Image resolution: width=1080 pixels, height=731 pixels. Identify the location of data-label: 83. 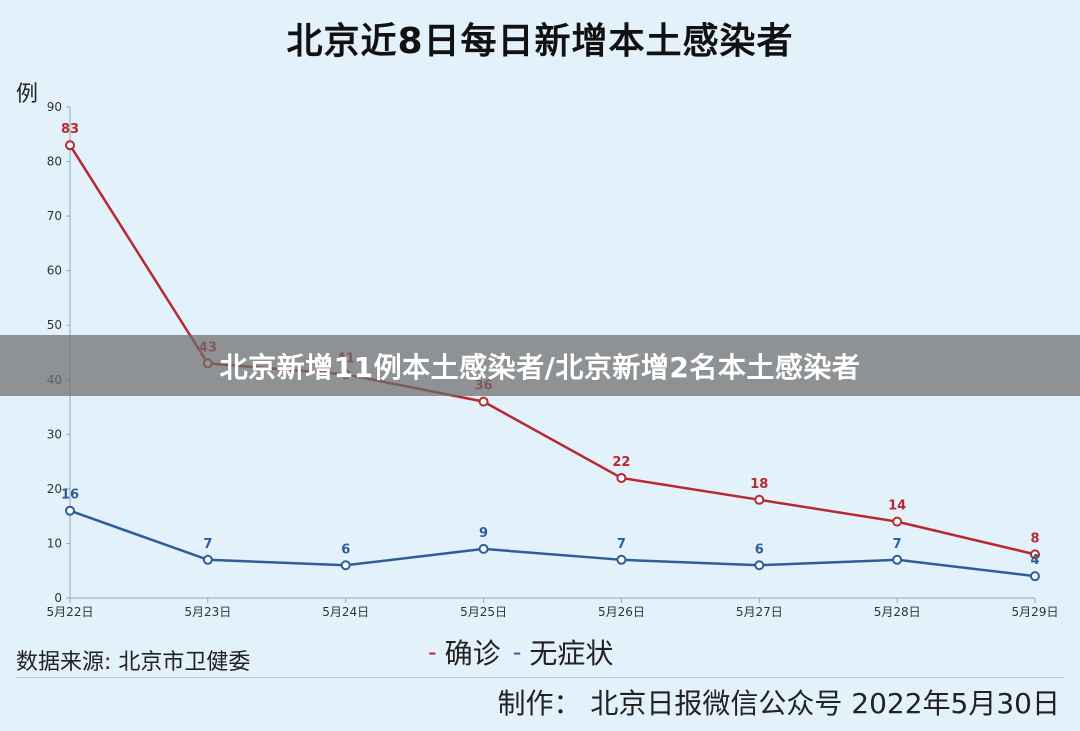
(70, 129).